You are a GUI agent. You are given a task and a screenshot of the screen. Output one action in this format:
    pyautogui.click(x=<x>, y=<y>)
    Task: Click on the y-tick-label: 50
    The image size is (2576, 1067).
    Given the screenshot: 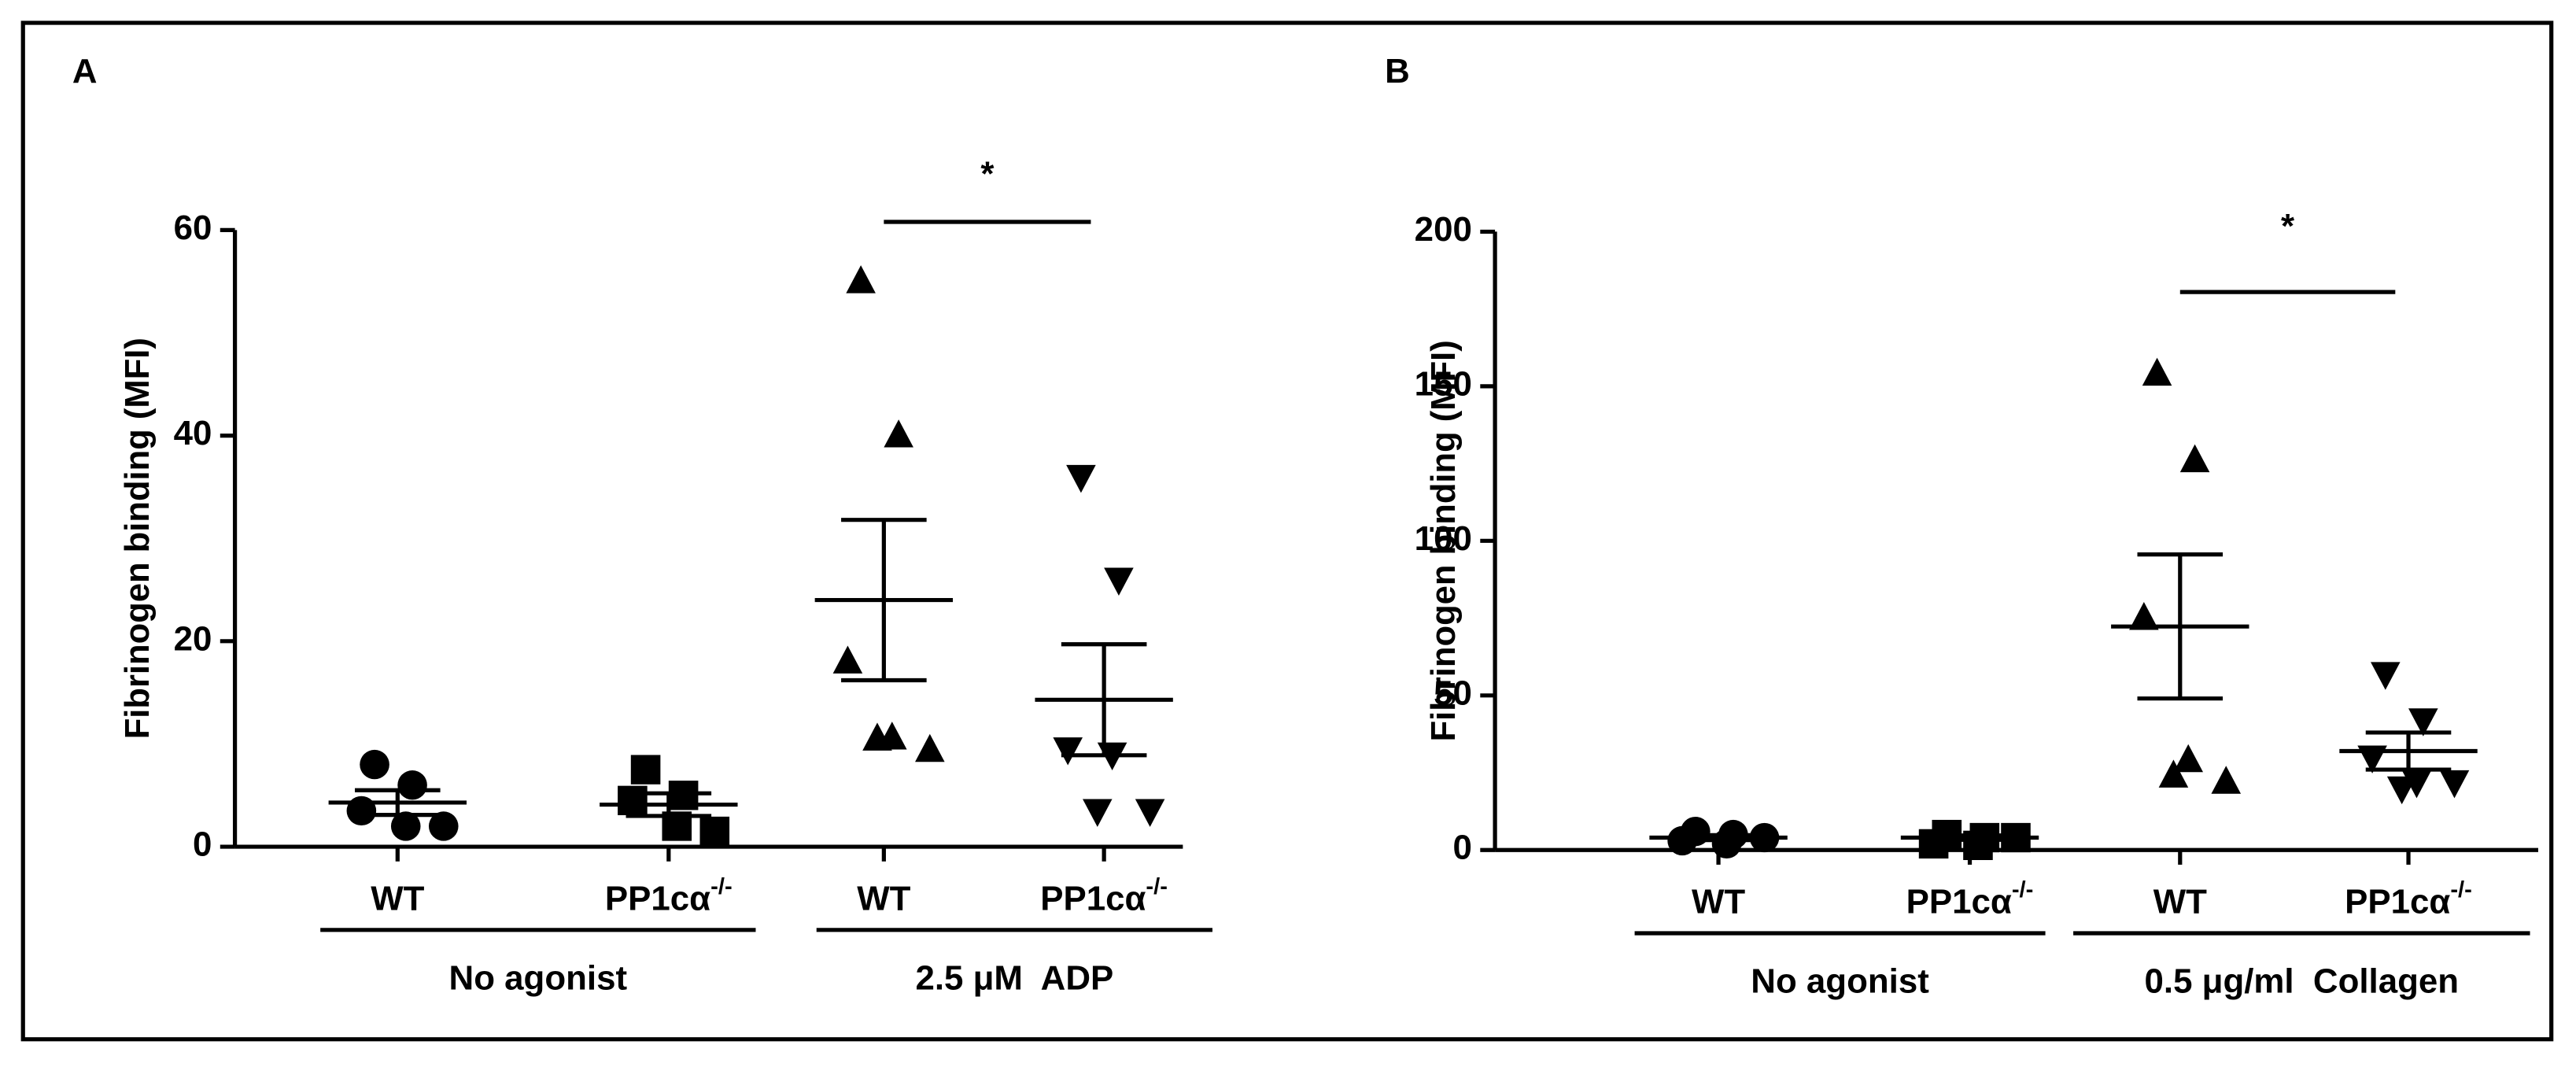 What is the action you would take?
    pyautogui.click(x=1453, y=693)
    